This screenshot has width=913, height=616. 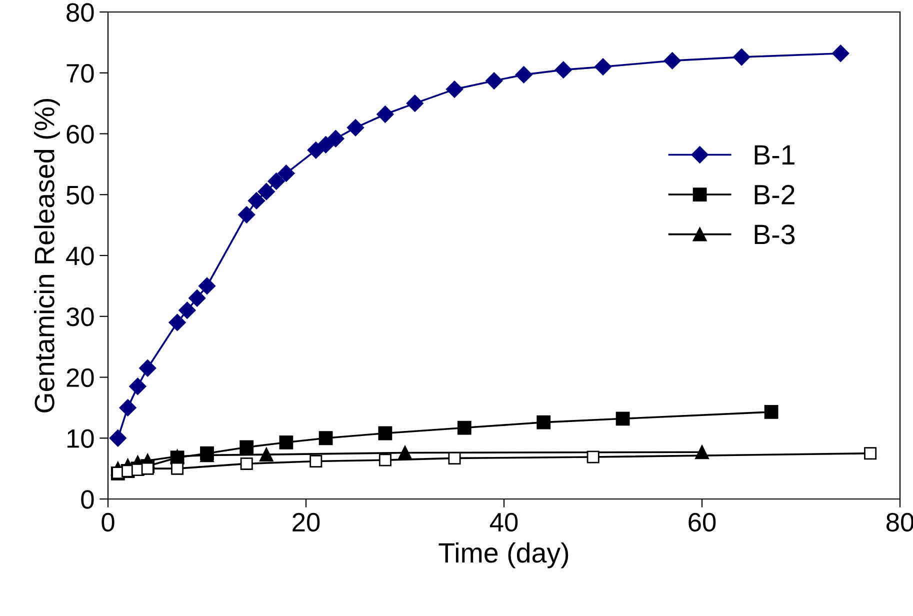 I want to click on y-tick-label: 10, so click(x=80, y=438).